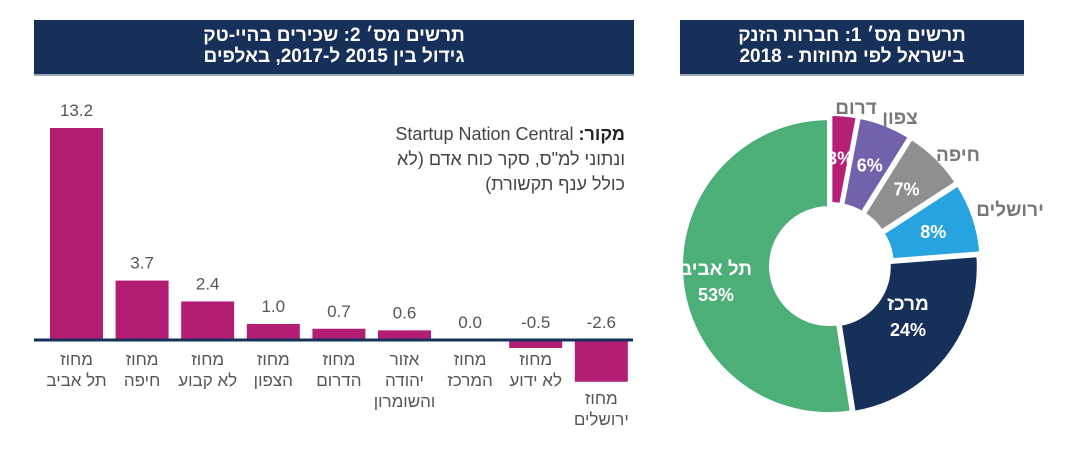 The height and width of the screenshot is (454, 1069). Describe the element at coordinates (852, 56) in the screenshot. I see `pie-chart-title-line-2: בישראל לפי מחוזות - 2018` at that location.